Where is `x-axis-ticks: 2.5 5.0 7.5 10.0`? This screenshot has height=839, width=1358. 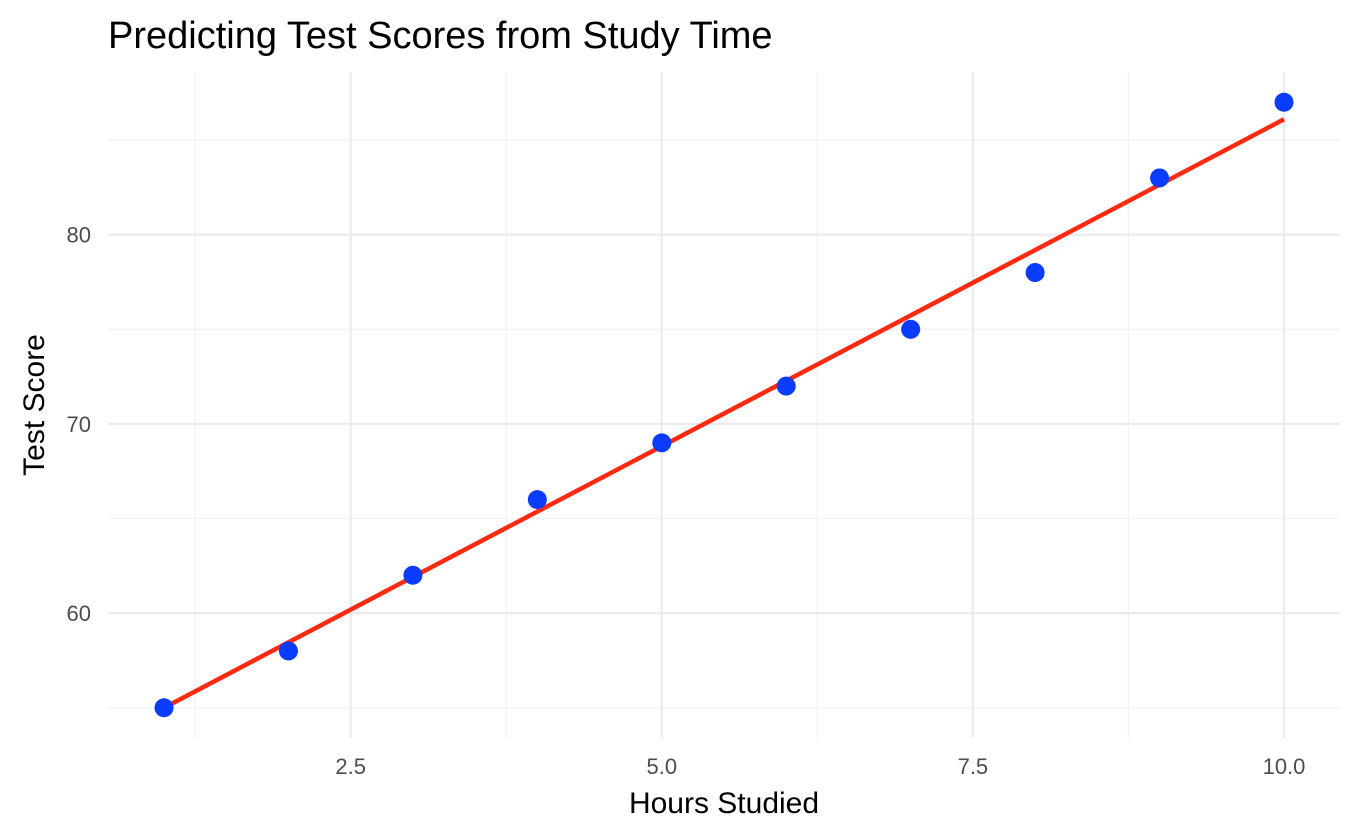
x-axis-ticks: 2.5 5.0 7.5 10.0 is located at coordinates (820, 766).